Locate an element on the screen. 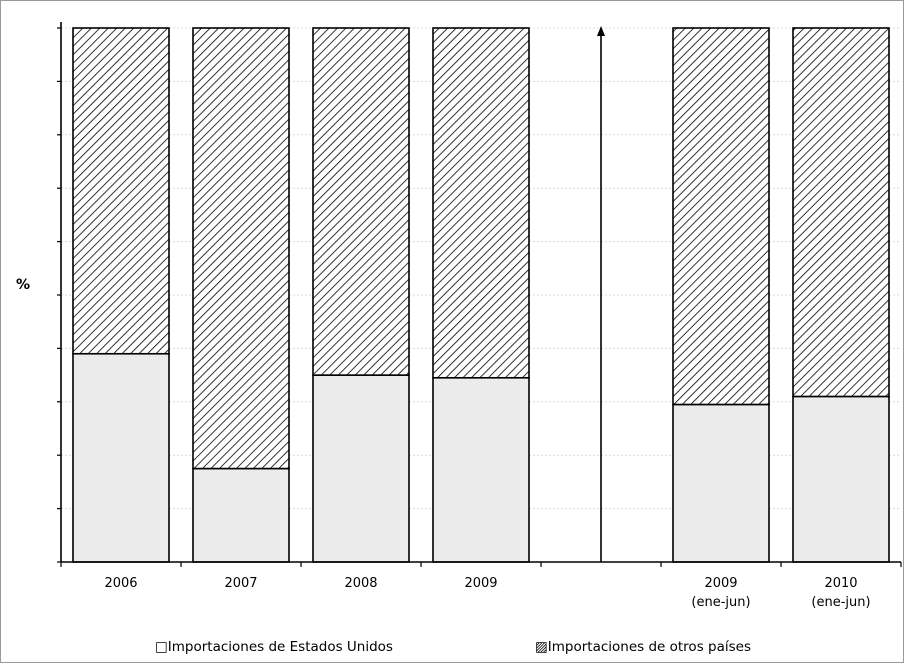  x-tick-label: 2008 is located at coordinates (360, 583).